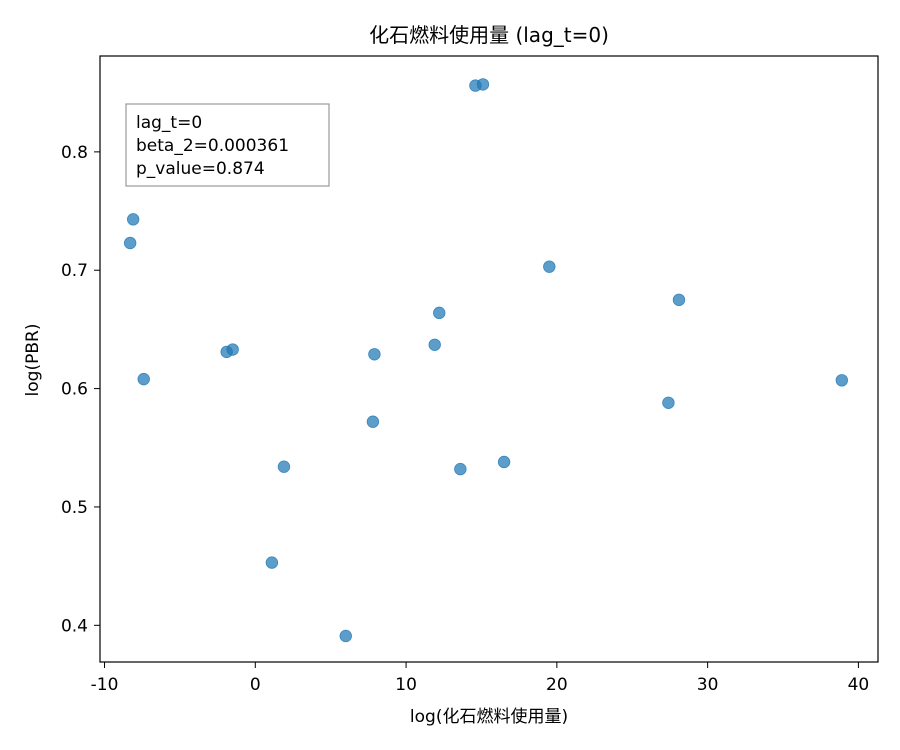 This screenshot has height=750, width=900. I want to click on stats-annotation-frame, so click(227, 145).